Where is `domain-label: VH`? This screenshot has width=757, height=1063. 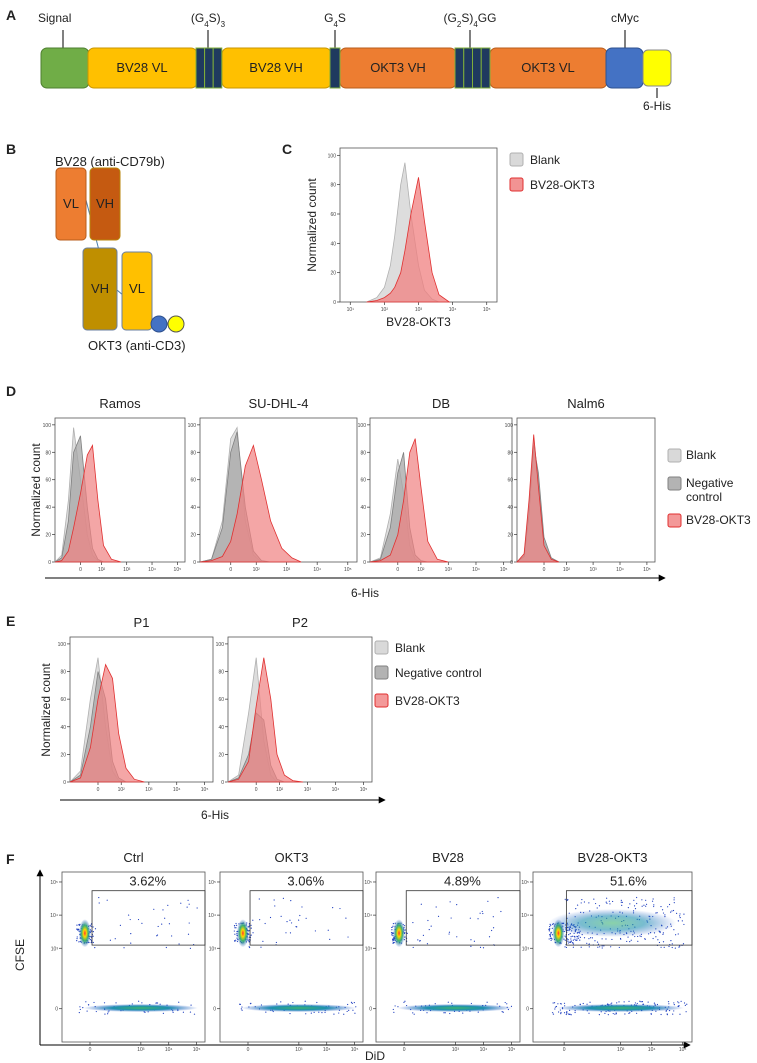
domain-label: VH is located at coordinates (105, 203).